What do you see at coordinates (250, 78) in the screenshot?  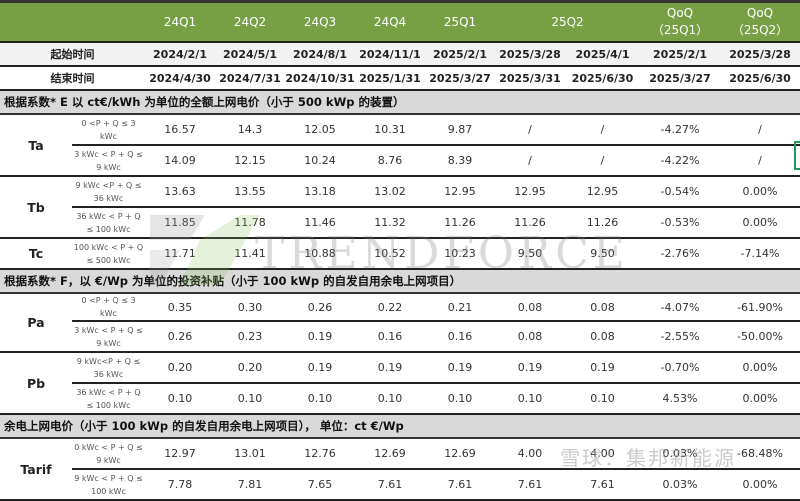 I see `end-date-cell: 2024/7/31` at bounding box center [250, 78].